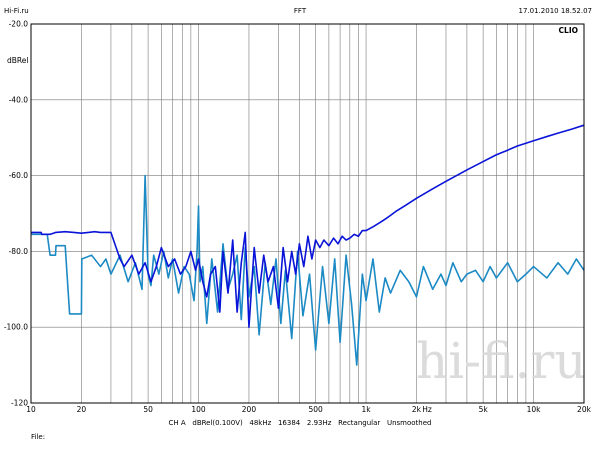 The image size is (600, 450). What do you see at coordinates (16, 214) in the screenshot?
I see `y-tick-labels: -20.0 -40.0 -60.0 -80.0 -100.0 -120` at bounding box center [16, 214].